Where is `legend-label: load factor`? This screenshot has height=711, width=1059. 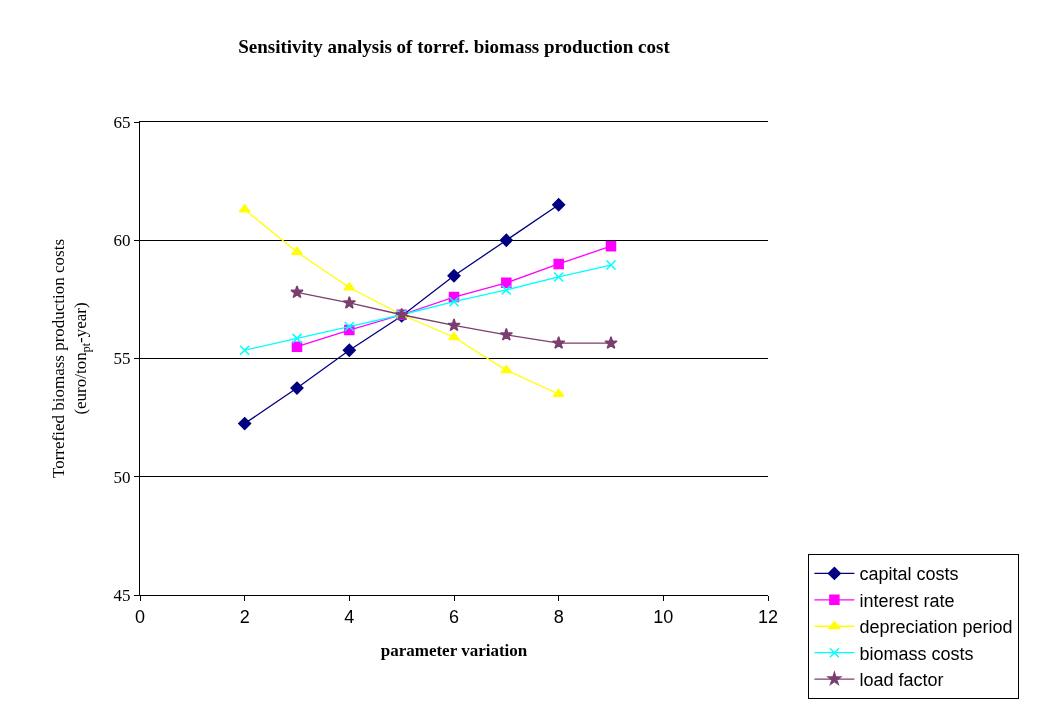 legend-label: load factor is located at coordinates (901, 680).